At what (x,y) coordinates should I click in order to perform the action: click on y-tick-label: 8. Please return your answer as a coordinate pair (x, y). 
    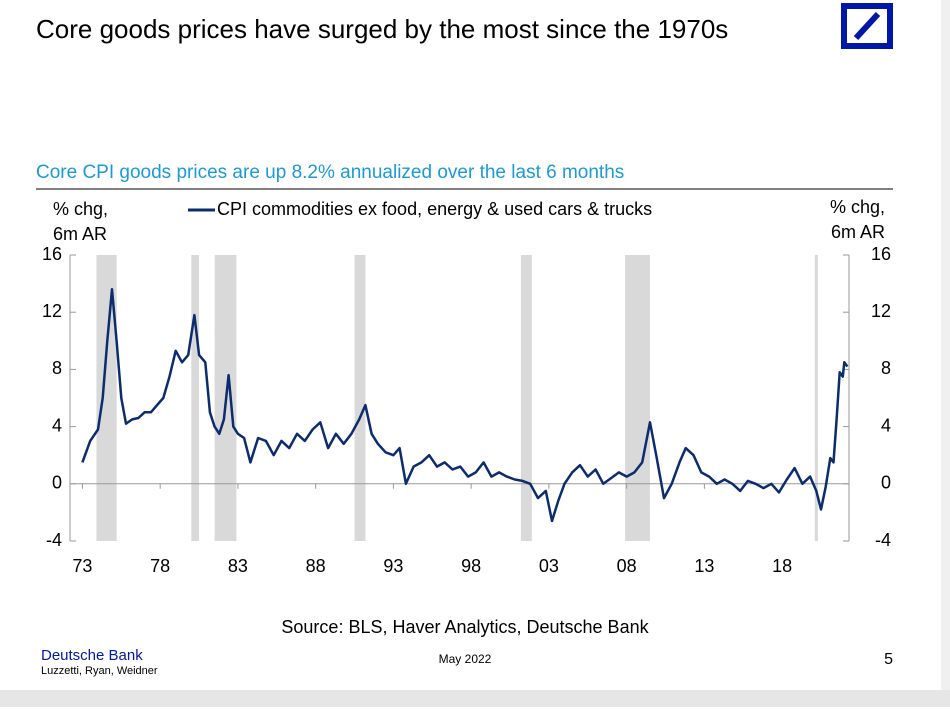
    Looking at the image, I should click on (57, 368).